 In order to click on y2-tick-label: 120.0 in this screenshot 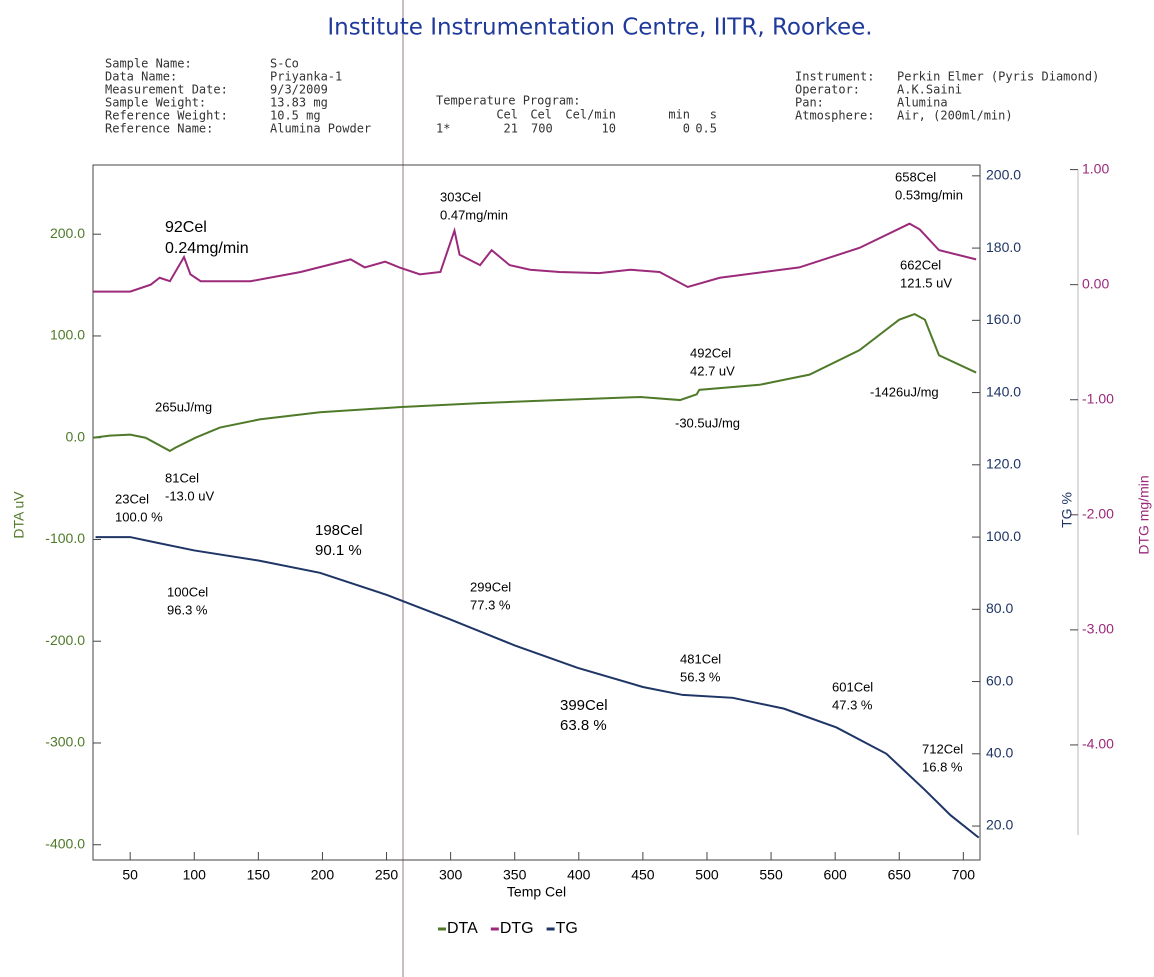, I will do `click(1003, 464)`.